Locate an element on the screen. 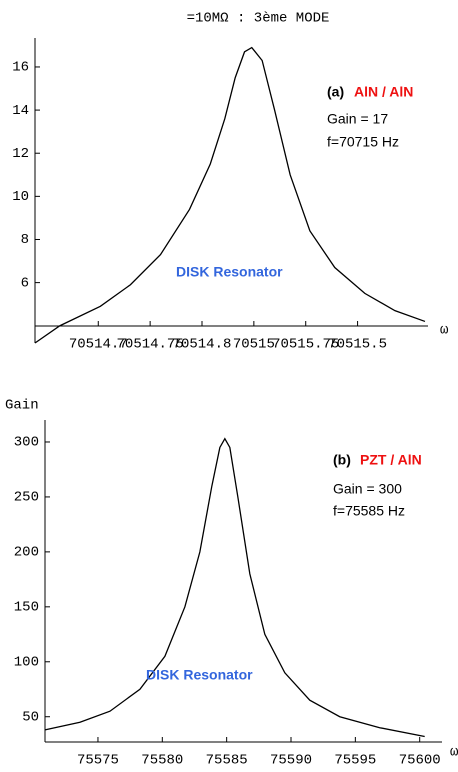 The width and height of the screenshot is (458, 772). y-tick-label: 150 is located at coordinates (26, 608).